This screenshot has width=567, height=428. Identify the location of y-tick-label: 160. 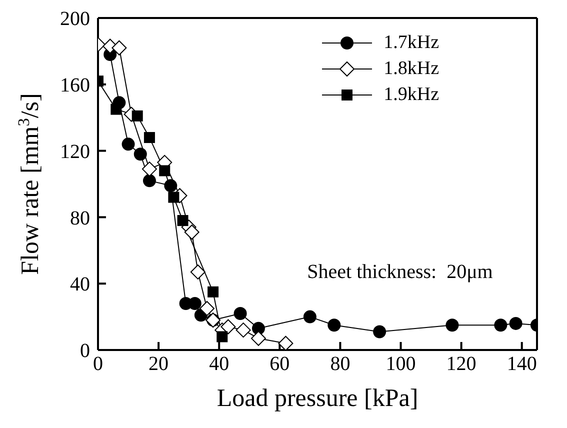
(75, 85).